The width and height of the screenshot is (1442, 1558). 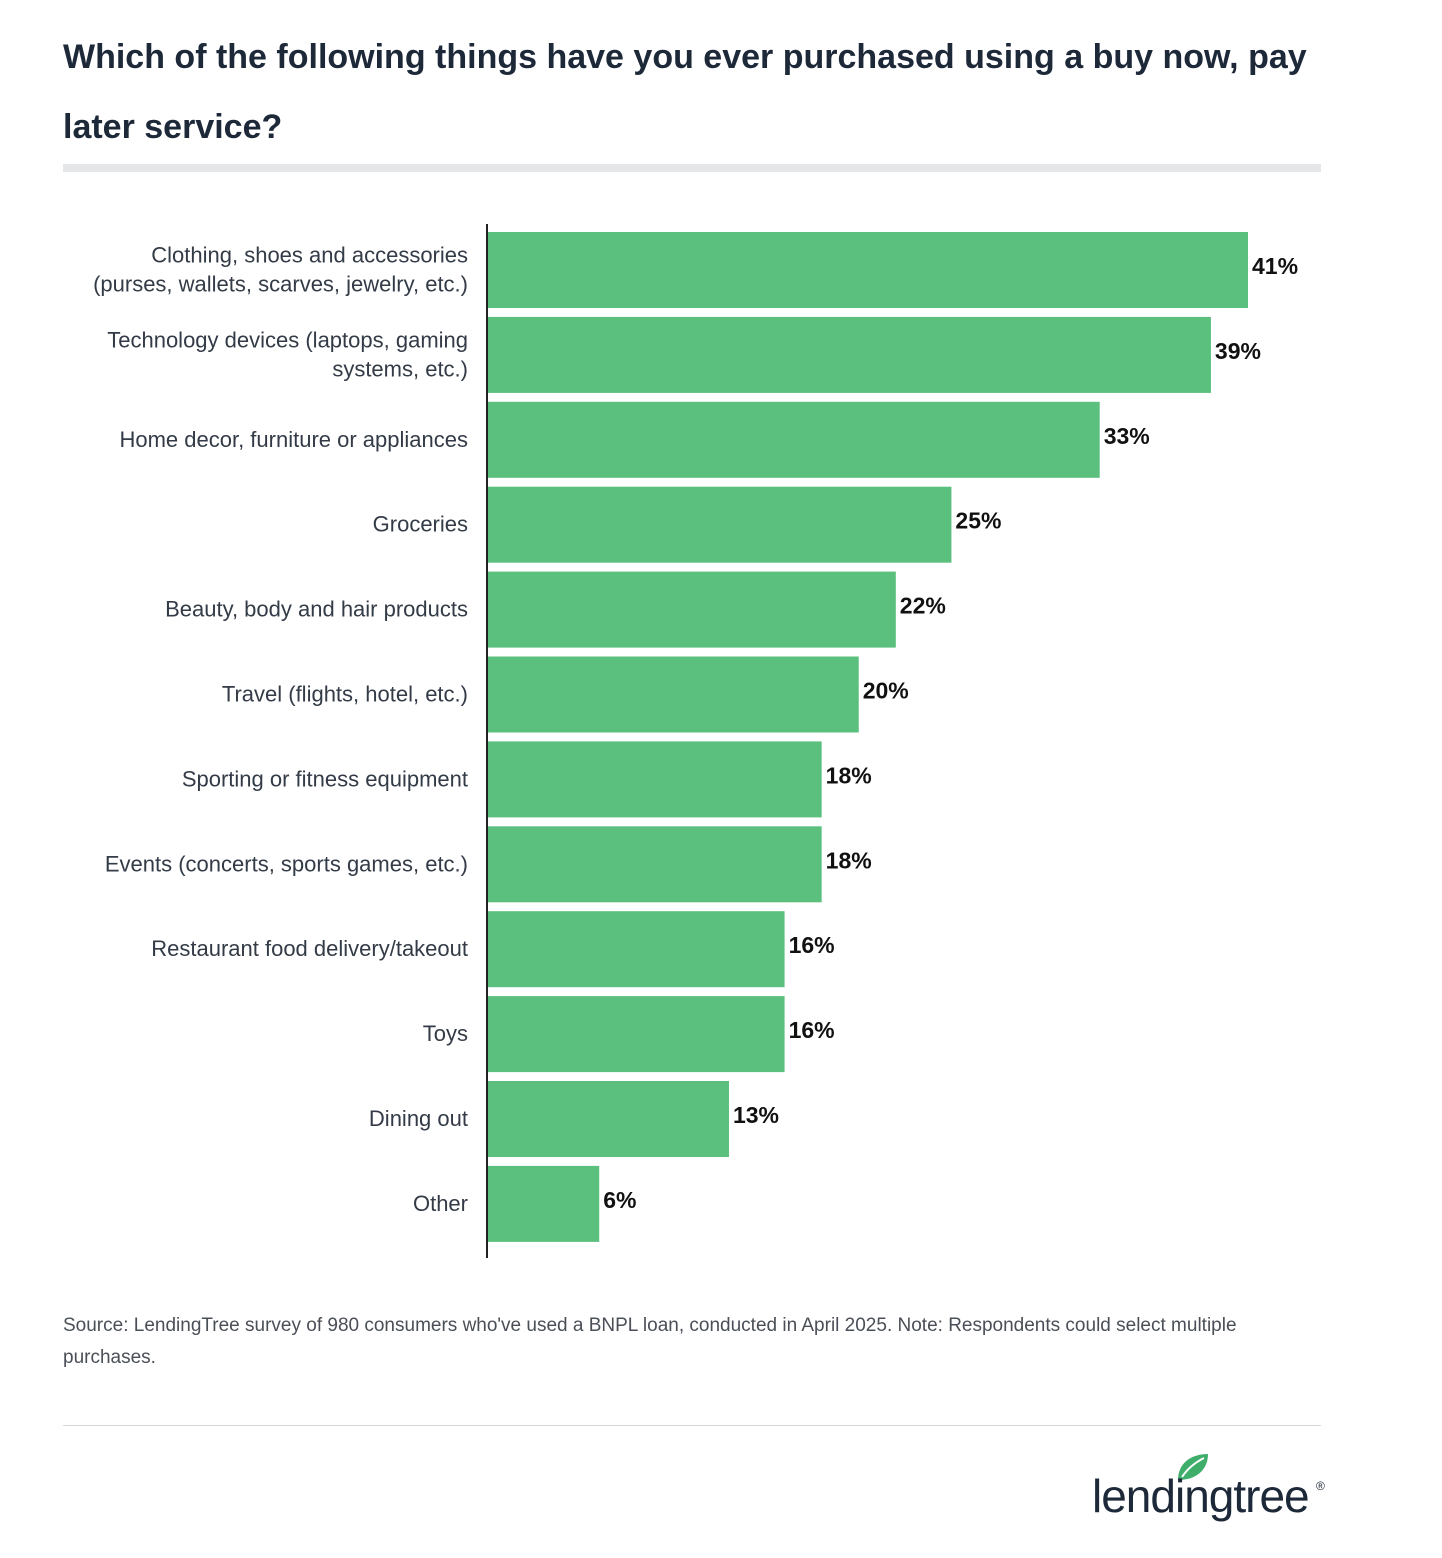 What do you see at coordinates (286, 863) in the screenshot?
I see `category-label: Events (concerts, sports games, etc.)` at bounding box center [286, 863].